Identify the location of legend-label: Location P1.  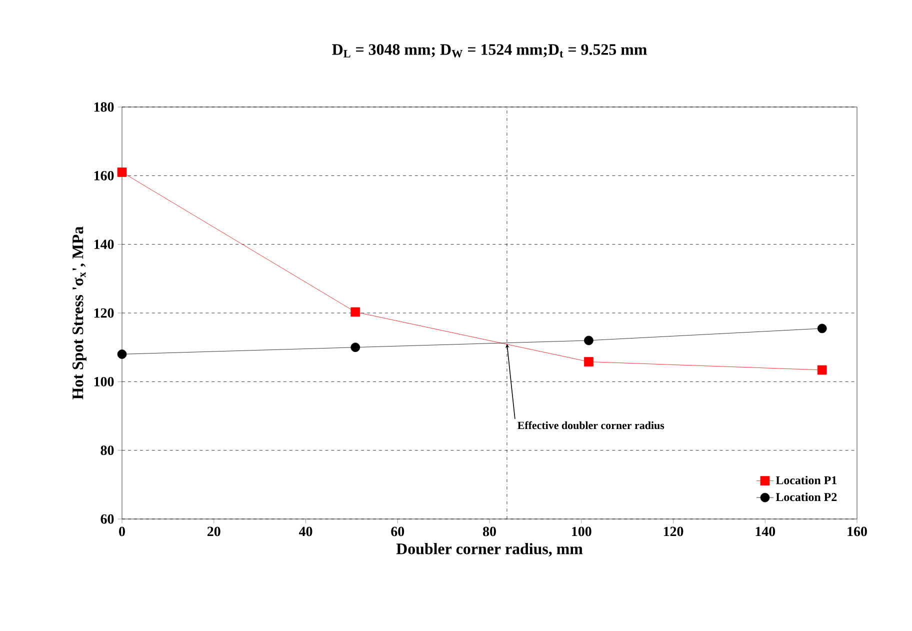
(806, 480).